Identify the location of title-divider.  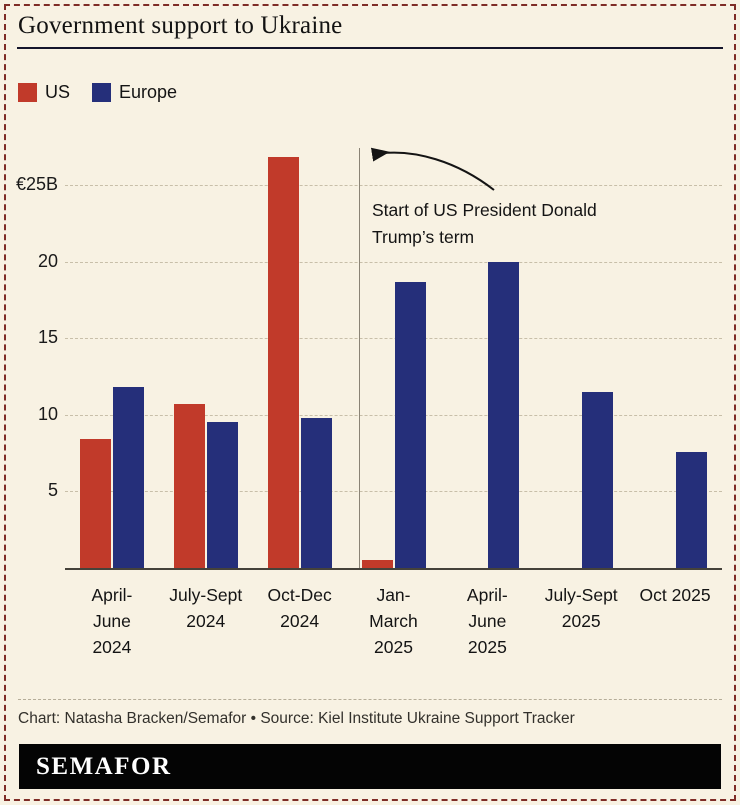
(370, 48).